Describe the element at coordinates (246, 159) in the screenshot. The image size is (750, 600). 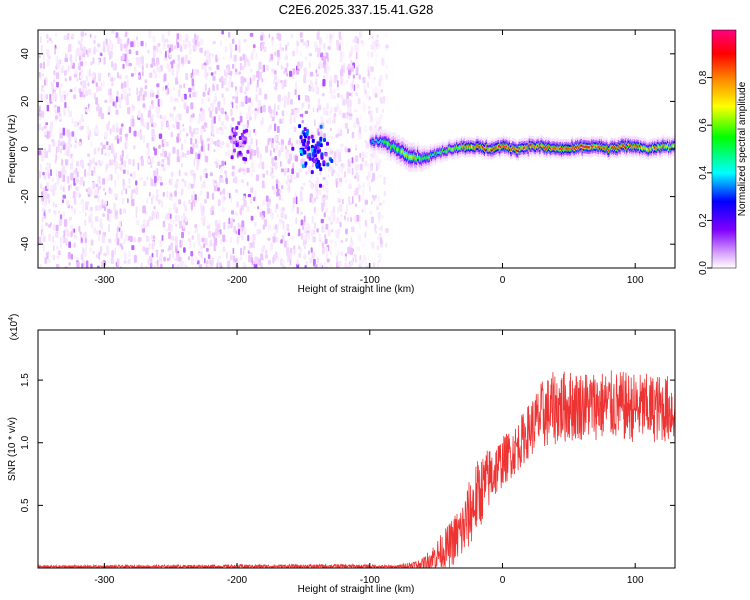
I see `blob-cell` at that location.